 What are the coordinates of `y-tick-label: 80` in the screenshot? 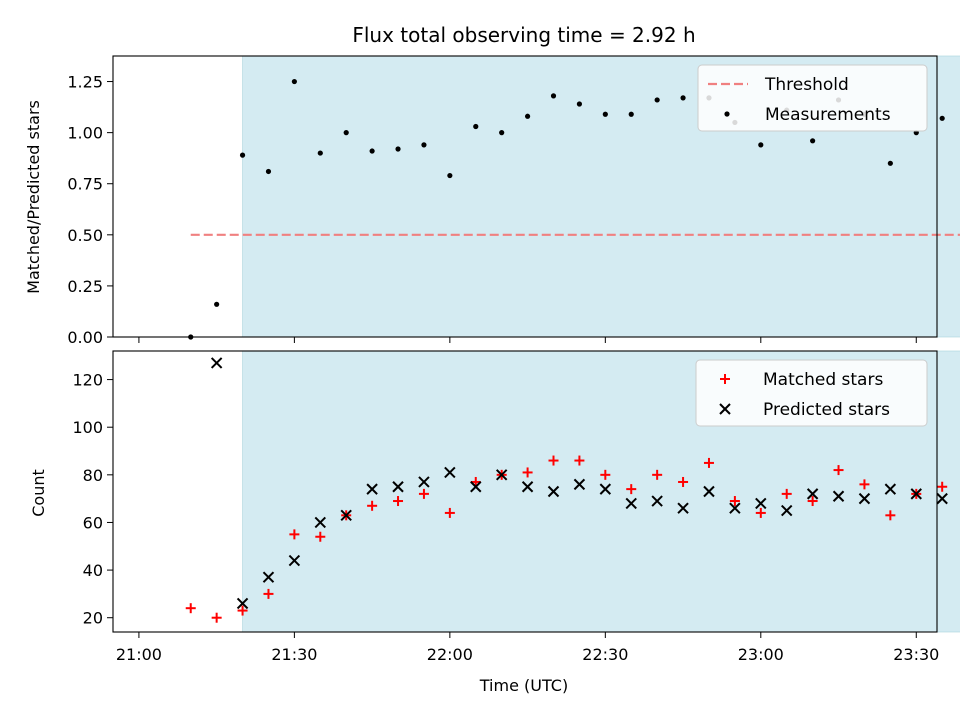 It's located at (93, 475).